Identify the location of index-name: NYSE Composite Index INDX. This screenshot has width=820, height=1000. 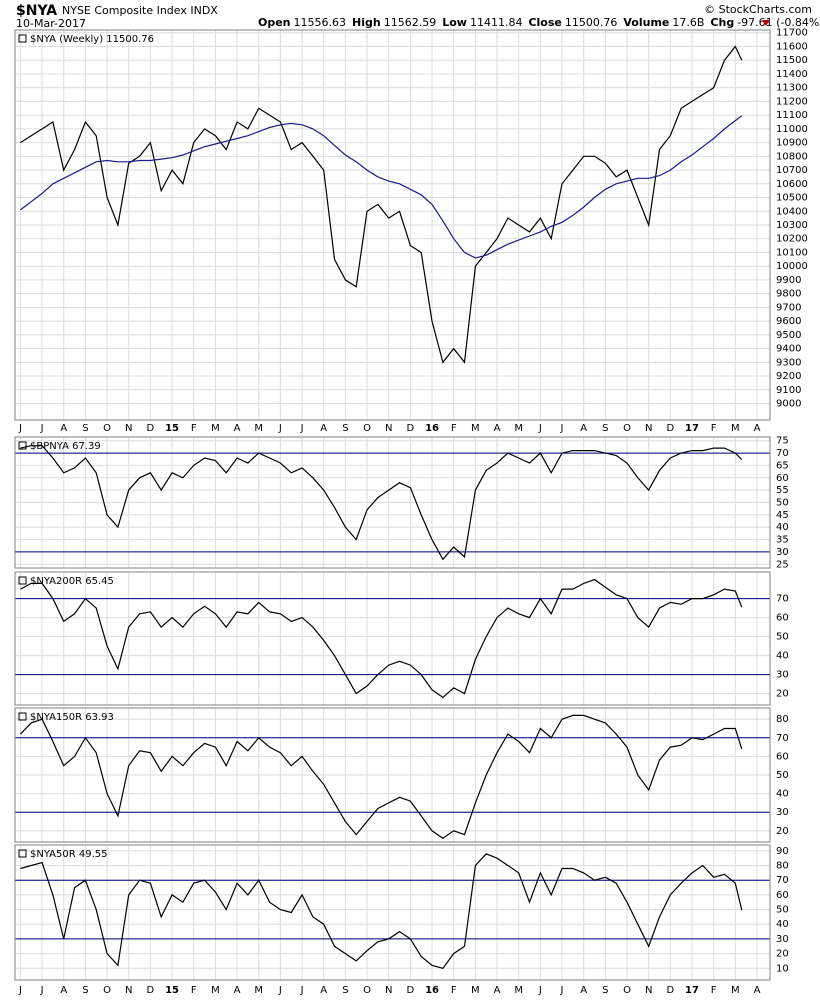
(140, 10).